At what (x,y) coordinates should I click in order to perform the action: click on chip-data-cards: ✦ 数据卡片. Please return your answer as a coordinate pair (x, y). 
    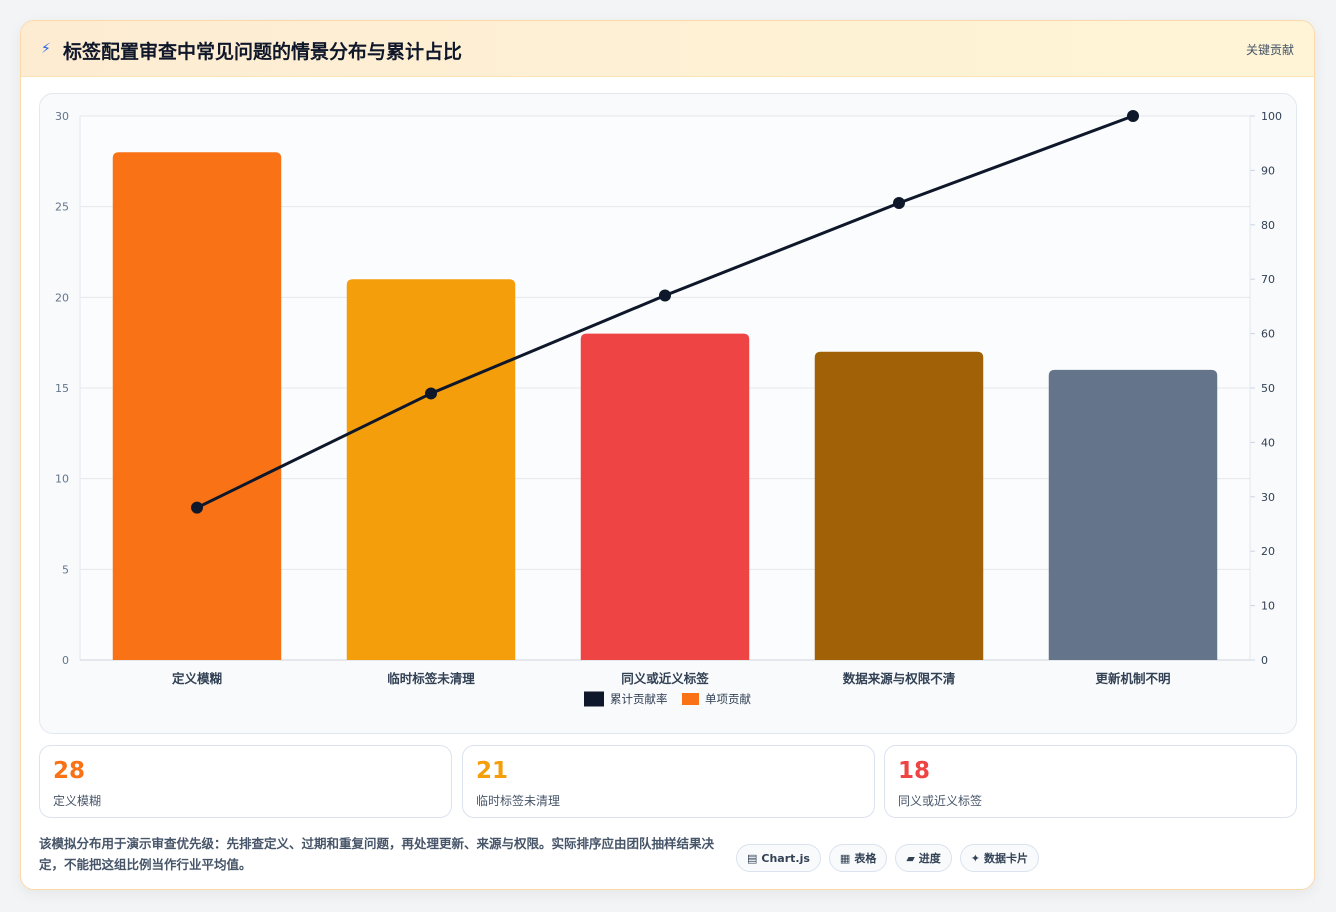
    Looking at the image, I should click on (999, 858).